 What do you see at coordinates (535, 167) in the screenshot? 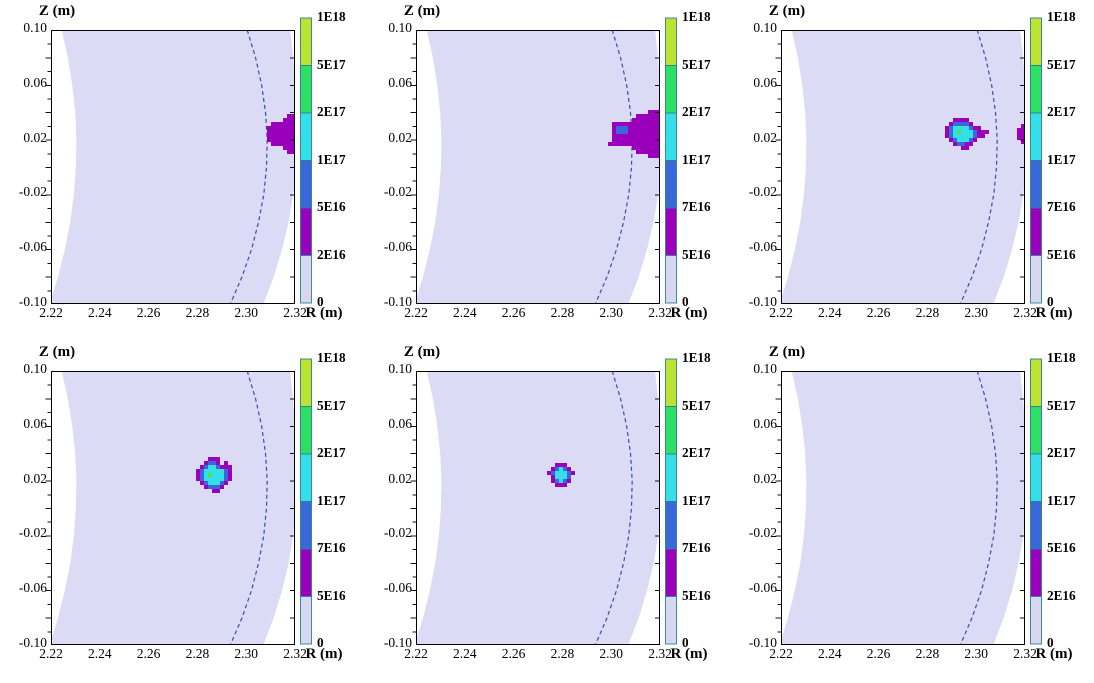
I see `axis-ticks` at bounding box center [535, 167].